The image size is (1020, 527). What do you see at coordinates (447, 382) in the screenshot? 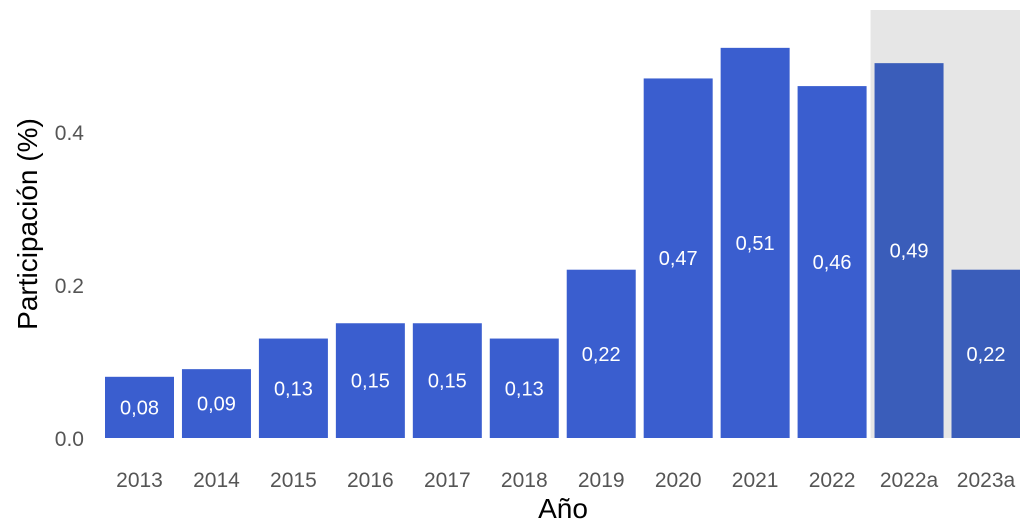
I see `bar-value-label-2017: 0,15` at bounding box center [447, 382].